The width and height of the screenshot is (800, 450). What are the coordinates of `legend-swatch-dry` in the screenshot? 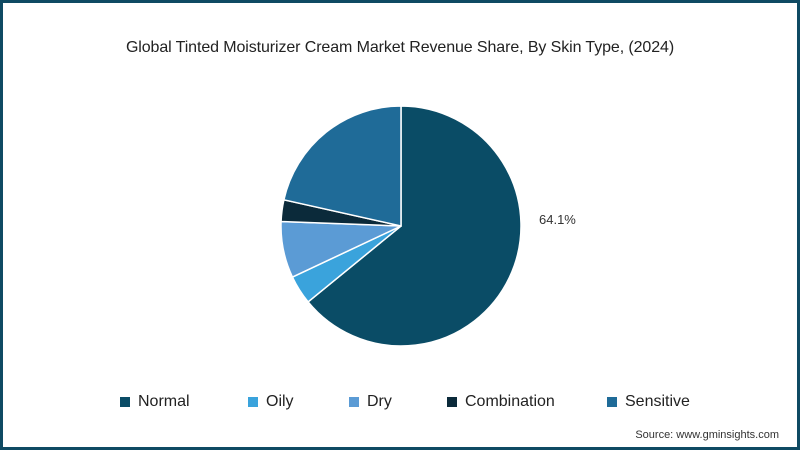 It's located at (354, 402).